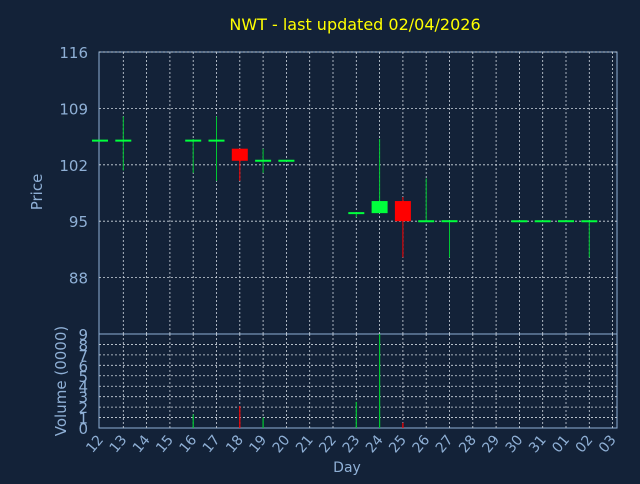 This screenshot has width=640, height=484. Describe the element at coordinates (83, 366) in the screenshot. I see `volume-y-tick-label: 6` at that location.